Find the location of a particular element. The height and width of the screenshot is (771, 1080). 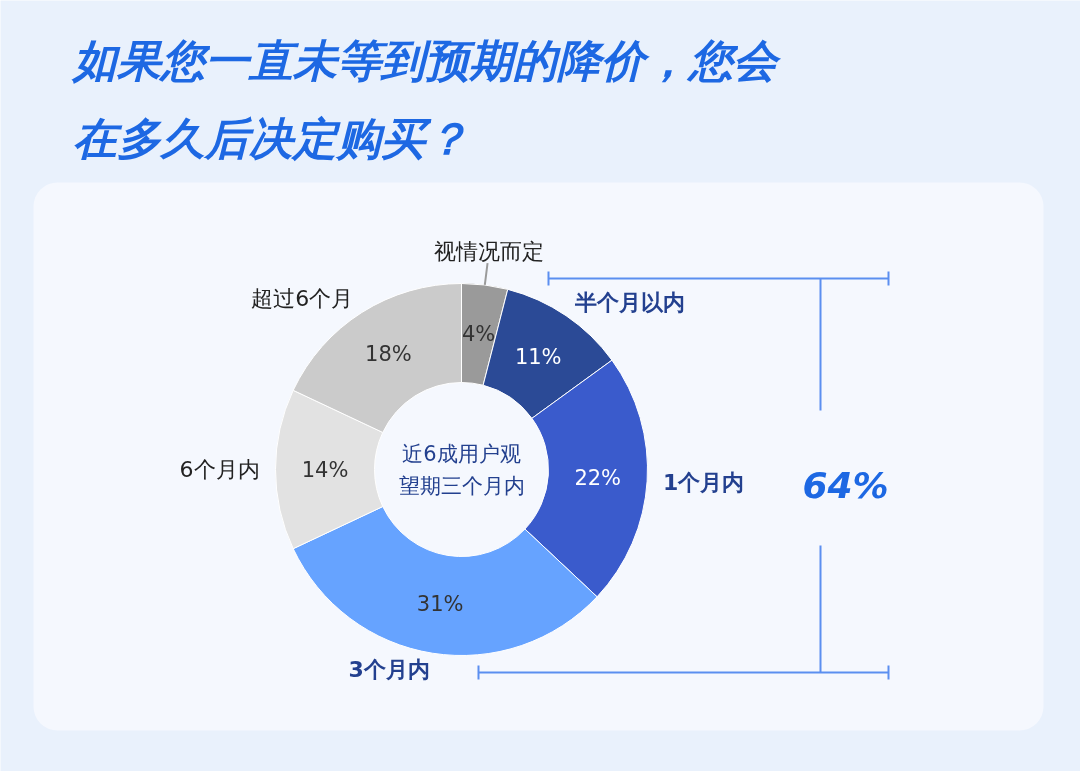

slice-label: 6个月内 is located at coordinates (219, 469).